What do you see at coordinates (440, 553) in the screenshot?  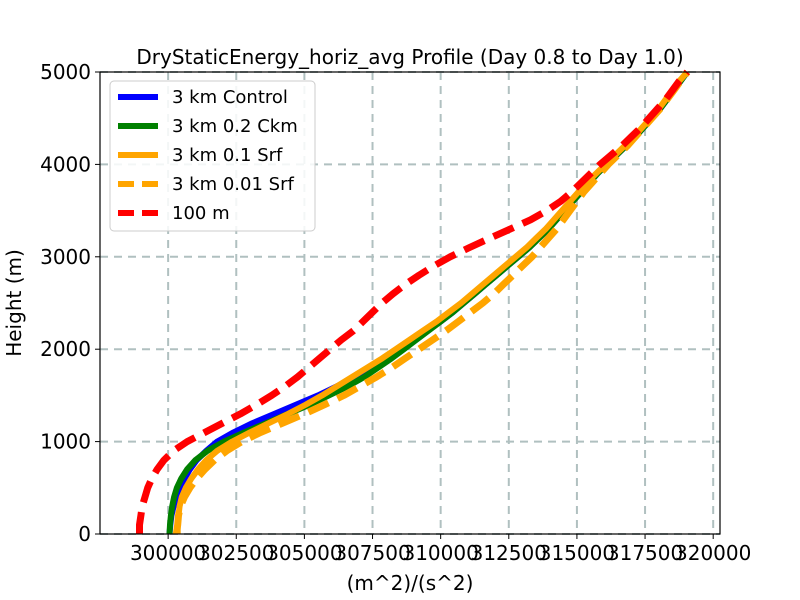 I see `x-tick-label: 310000` at bounding box center [440, 553].